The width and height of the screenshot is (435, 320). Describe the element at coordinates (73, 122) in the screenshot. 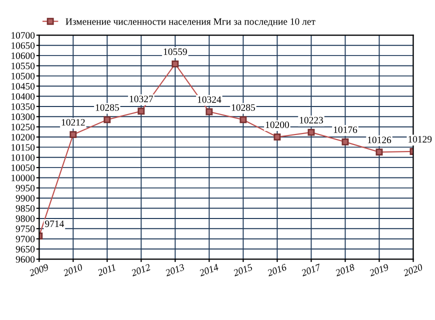

I see `data-label: 10212` at that location.